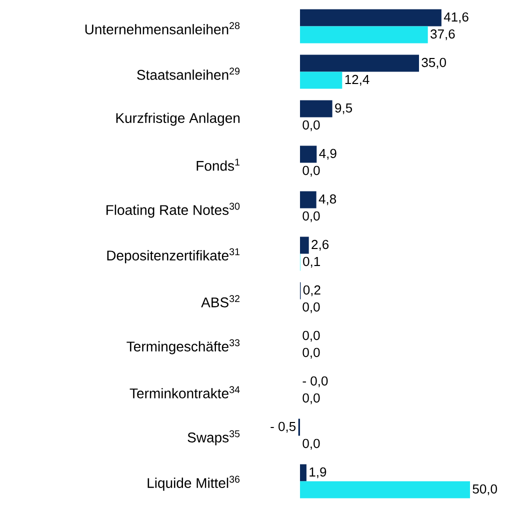 This screenshot has height=507, width=505. Describe the element at coordinates (311, 290) in the screenshot. I see `data-label: 0,2` at that location.